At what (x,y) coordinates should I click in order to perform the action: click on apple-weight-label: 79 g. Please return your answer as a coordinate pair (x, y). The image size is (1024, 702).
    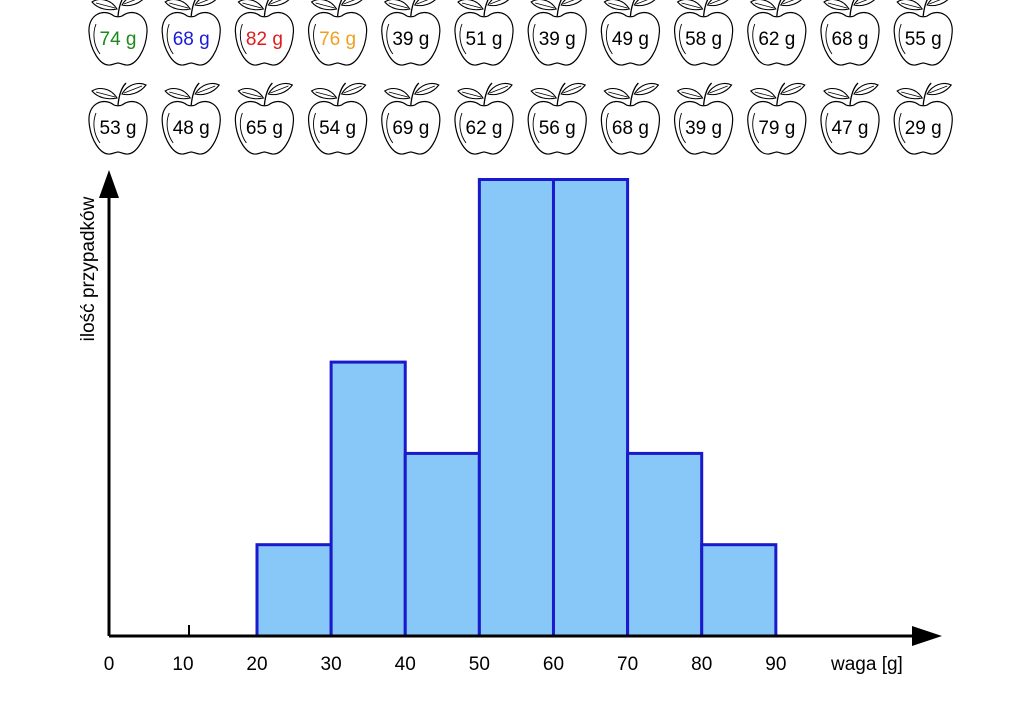
    Looking at the image, I should click on (776, 128).